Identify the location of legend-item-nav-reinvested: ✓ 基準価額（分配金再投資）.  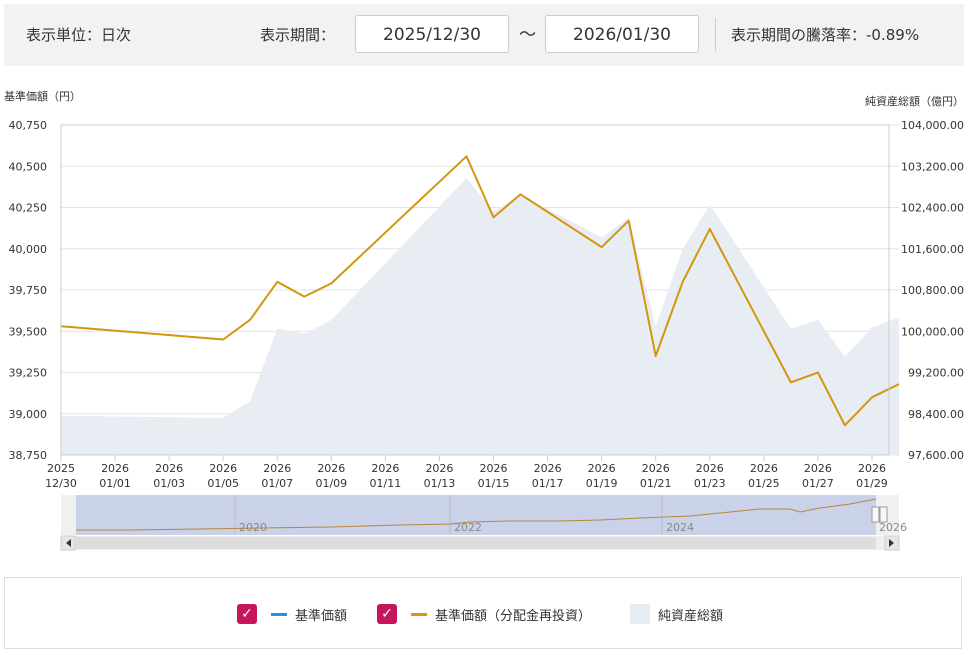
(484, 614).